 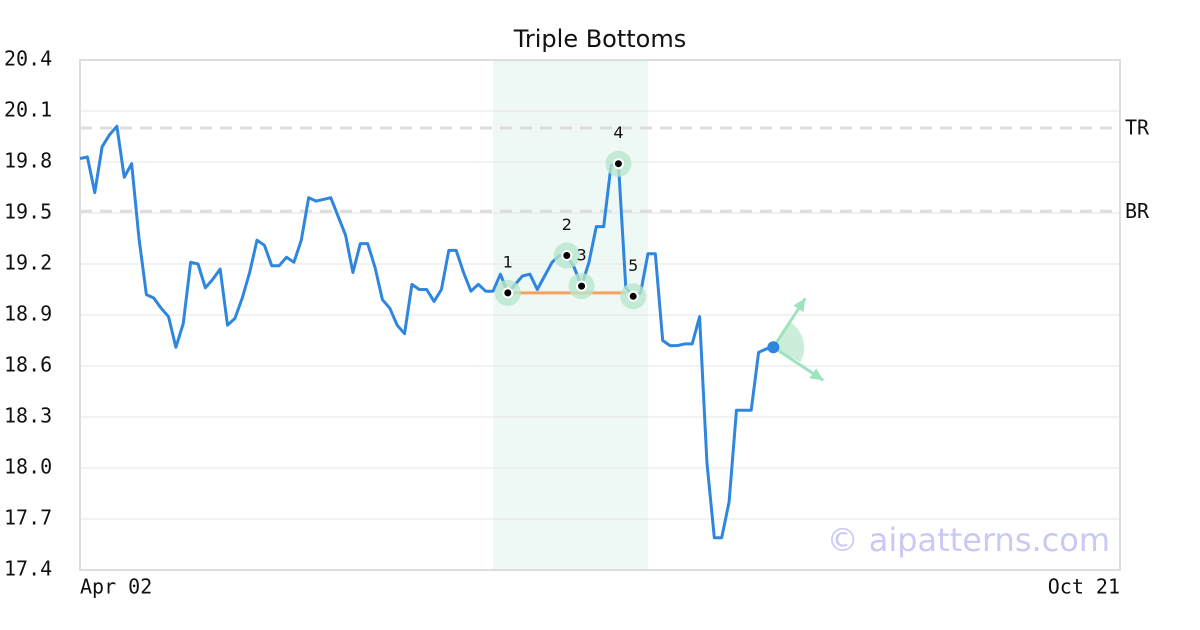 What do you see at coordinates (28, 161) in the screenshot?
I see `y-tick-label: 19.8` at bounding box center [28, 161].